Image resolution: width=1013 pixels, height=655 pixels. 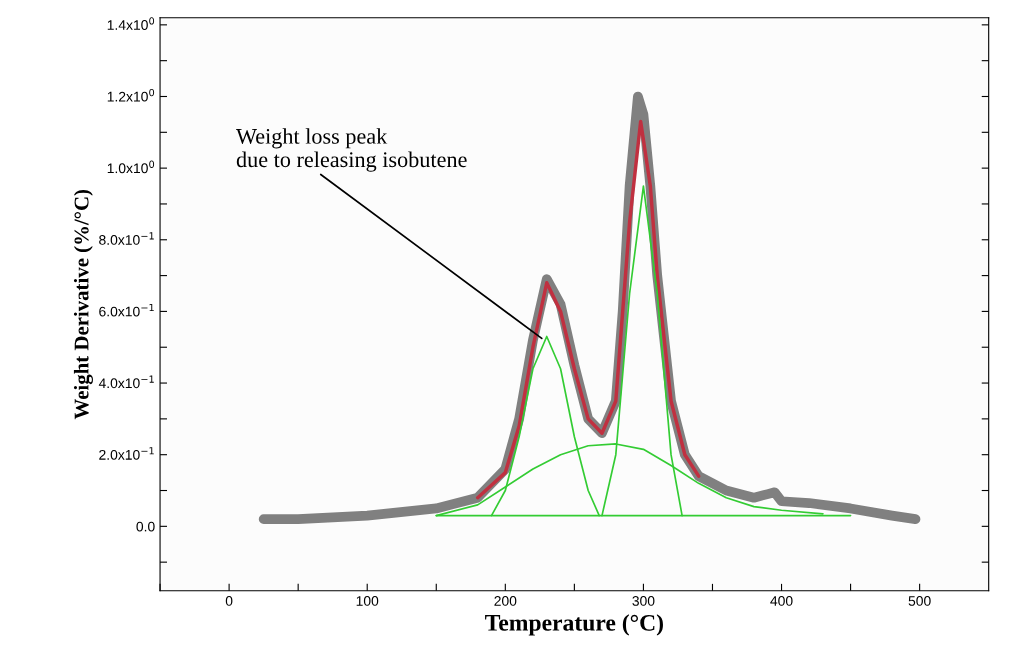 What do you see at coordinates (505, 601) in the screenshot?
I see `x-tick-label: 200` at bounding box center [505, 601].